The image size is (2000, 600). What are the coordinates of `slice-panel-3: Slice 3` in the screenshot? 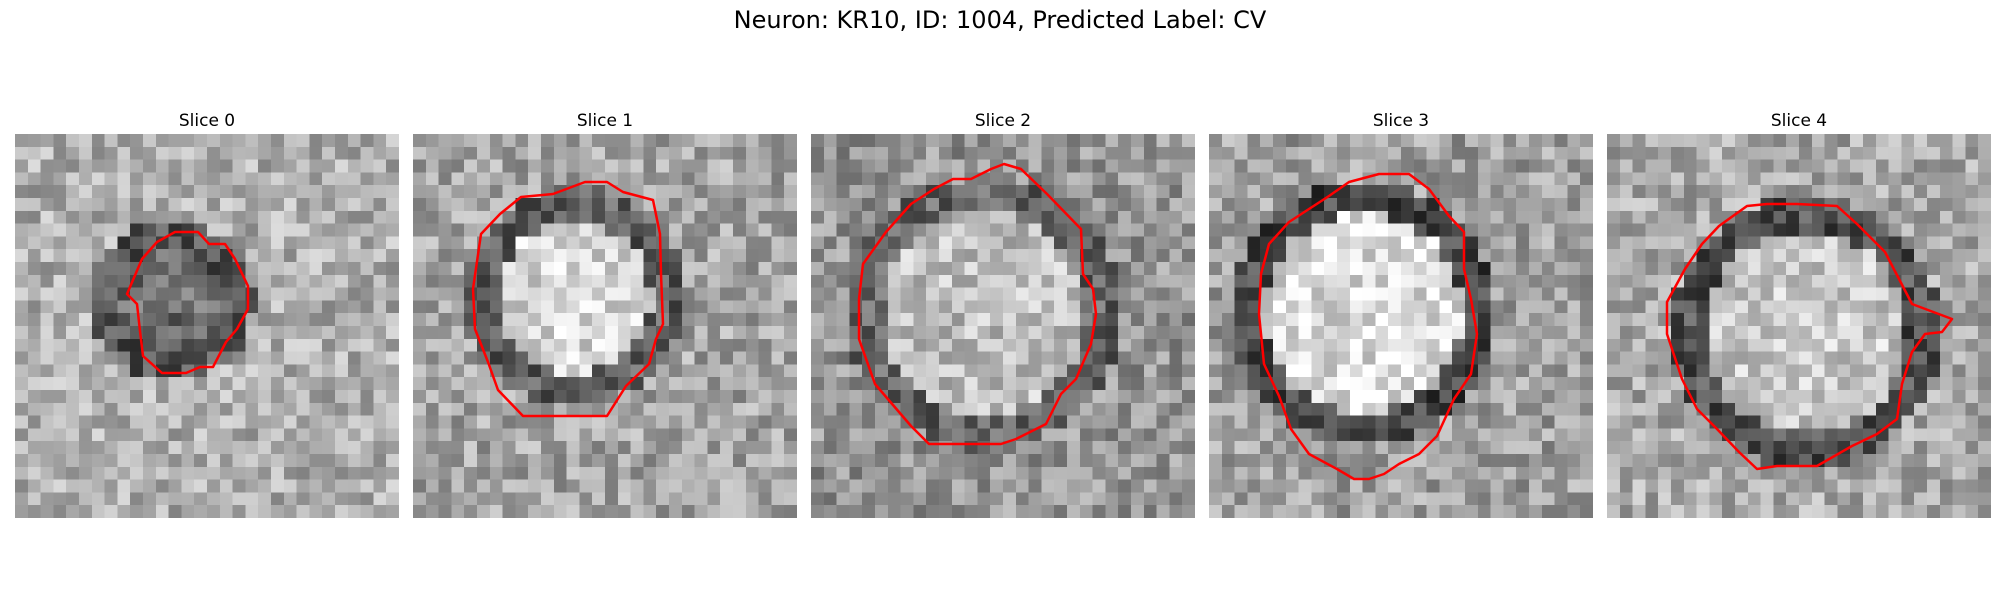 It's located at (1401, 313).